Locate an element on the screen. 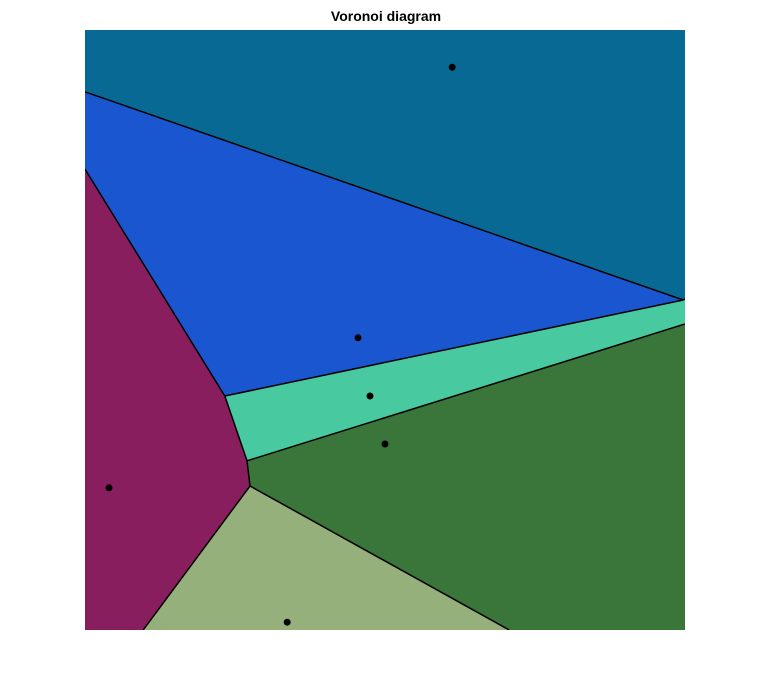  chart-title: Voronoi diagram is located at coordinates (386, 16).